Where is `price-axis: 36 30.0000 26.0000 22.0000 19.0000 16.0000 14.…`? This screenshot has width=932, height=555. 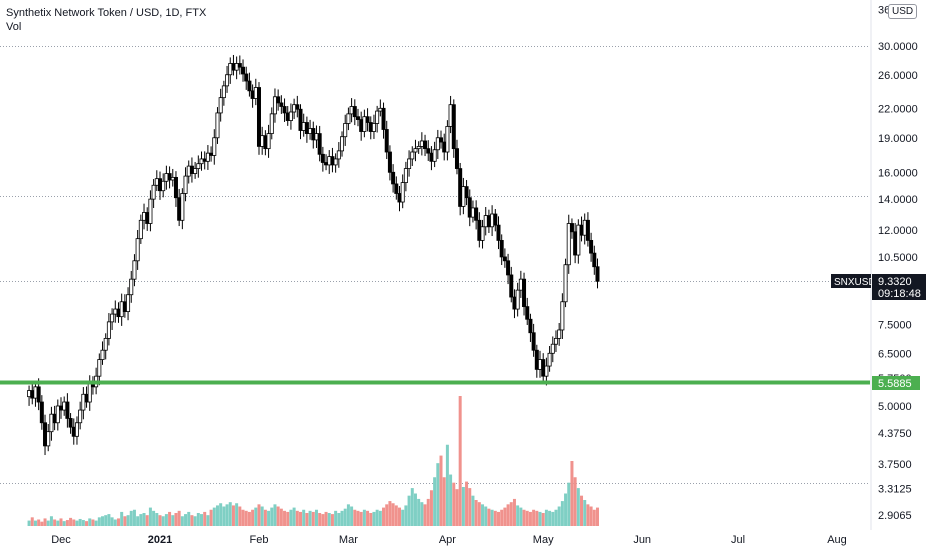 price-axis: 36 30.0000 26.0000 22.0000 19.0000 16.0000 14.… is located at coordinates (898, 263).